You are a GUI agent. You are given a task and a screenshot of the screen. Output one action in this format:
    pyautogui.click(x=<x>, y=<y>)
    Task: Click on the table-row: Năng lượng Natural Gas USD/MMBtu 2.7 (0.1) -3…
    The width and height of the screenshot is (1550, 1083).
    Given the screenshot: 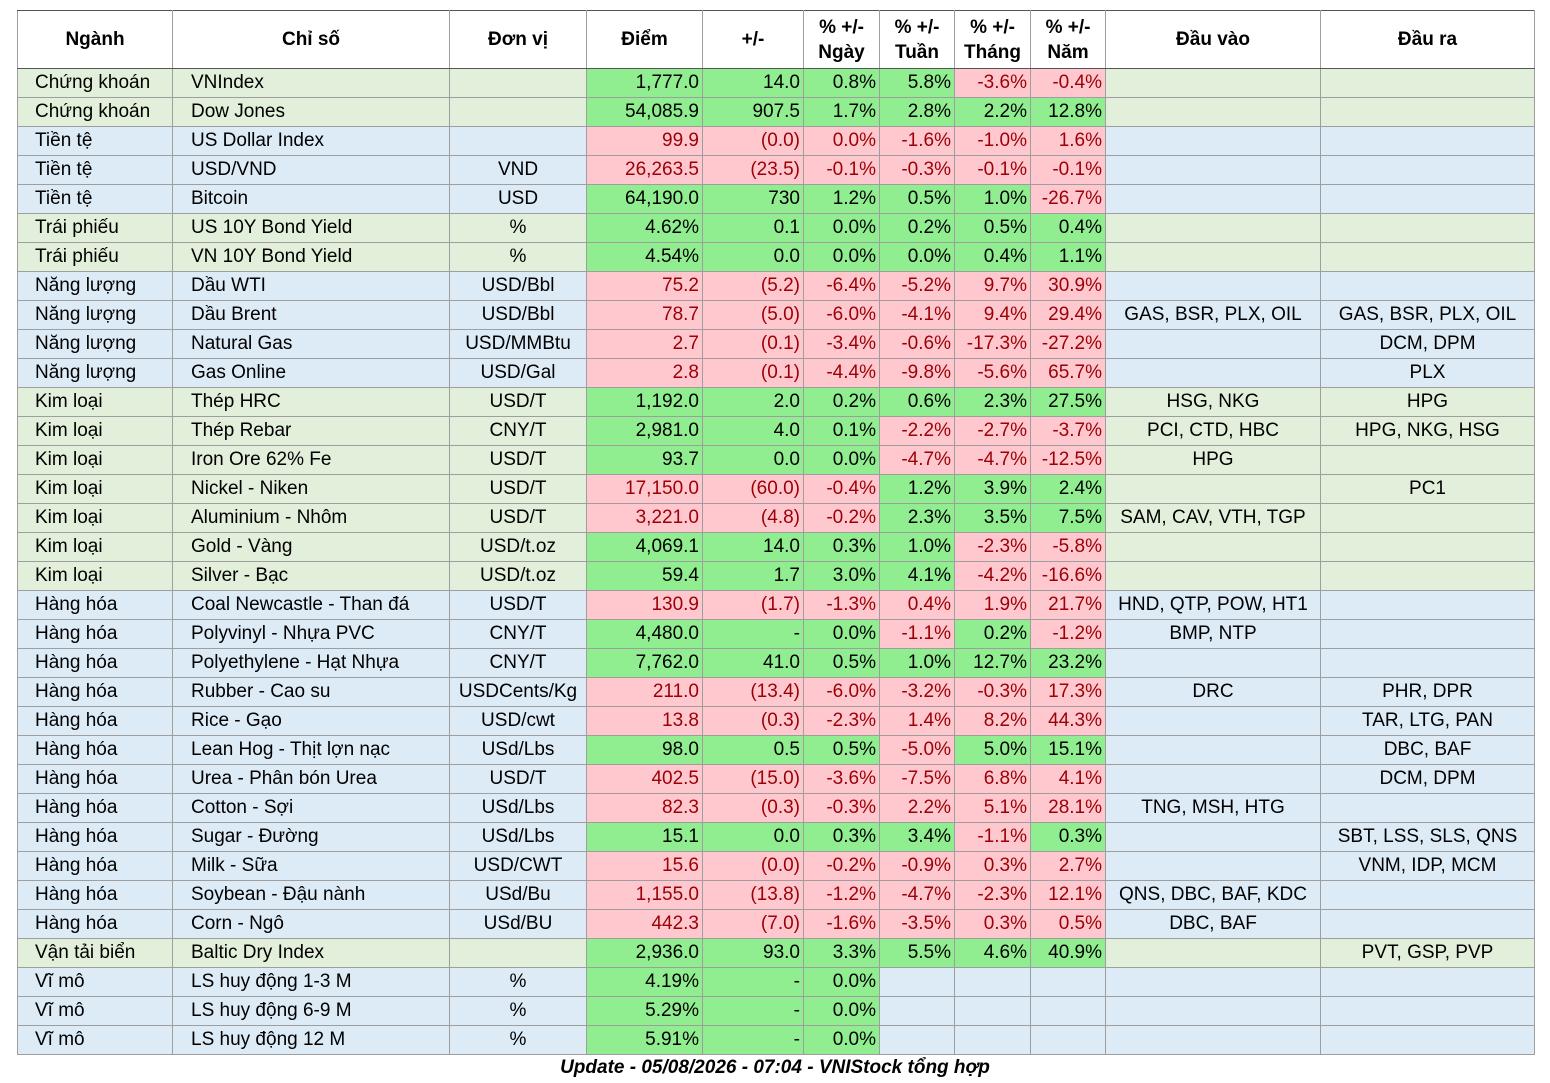 What is the action you would take?
    pyautogui.click(x=776, y=344)
    